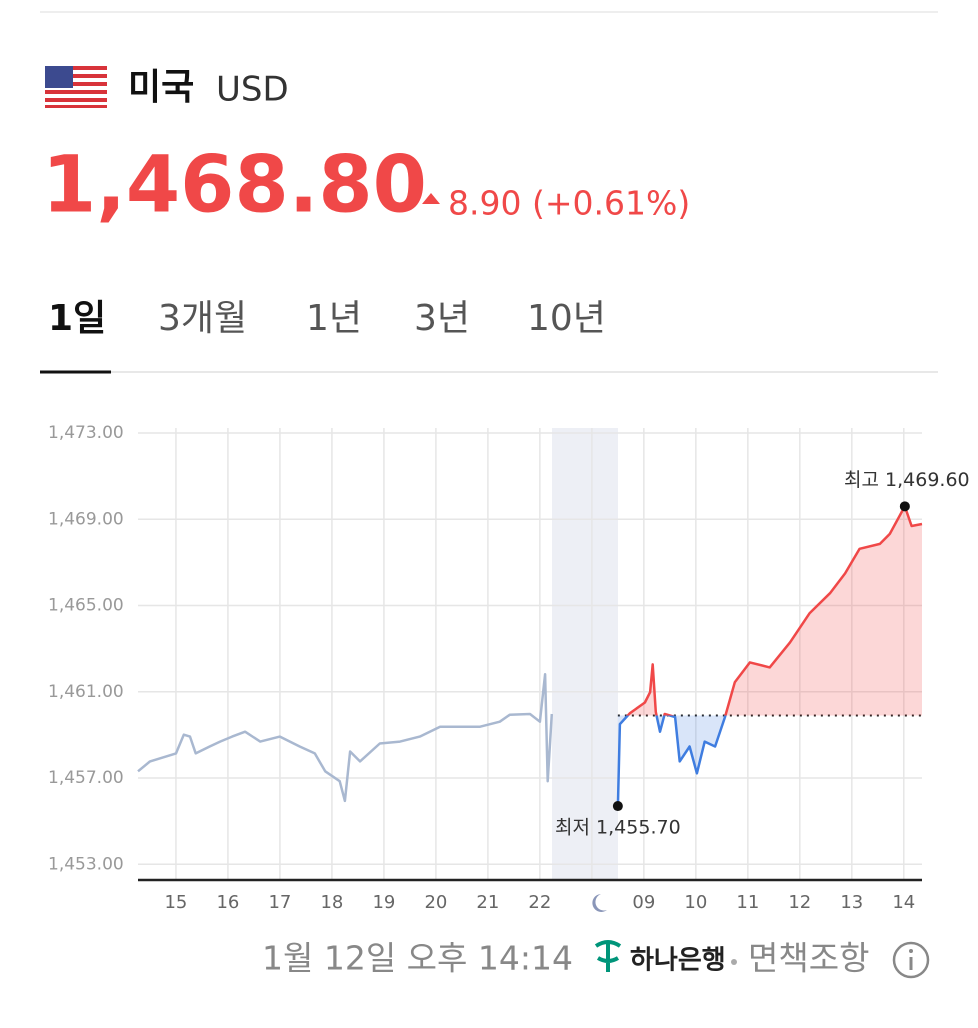  Describe the element at coordinates (76, 87) in the screenshot. I see `us-flag` at that location.